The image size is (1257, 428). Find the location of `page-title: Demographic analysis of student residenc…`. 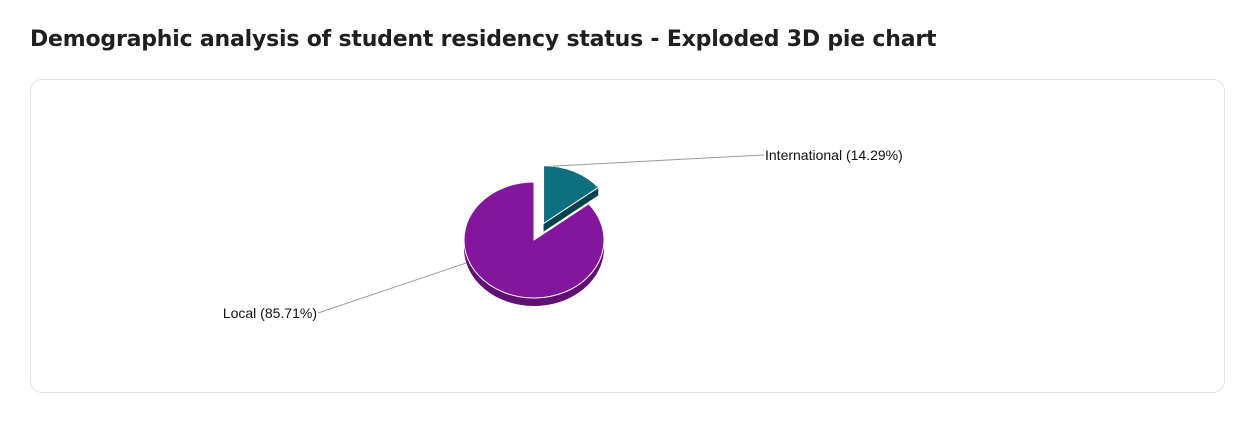

page-title: Demographic analysis of student residenc… is located at coordinates (483, 39).